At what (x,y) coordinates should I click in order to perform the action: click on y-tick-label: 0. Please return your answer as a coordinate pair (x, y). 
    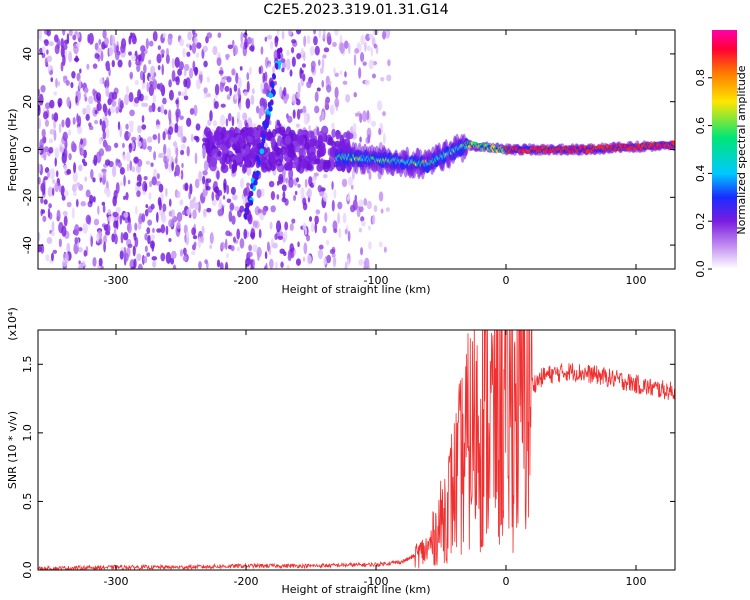
    Looking at the image, I should click on (27, 149).